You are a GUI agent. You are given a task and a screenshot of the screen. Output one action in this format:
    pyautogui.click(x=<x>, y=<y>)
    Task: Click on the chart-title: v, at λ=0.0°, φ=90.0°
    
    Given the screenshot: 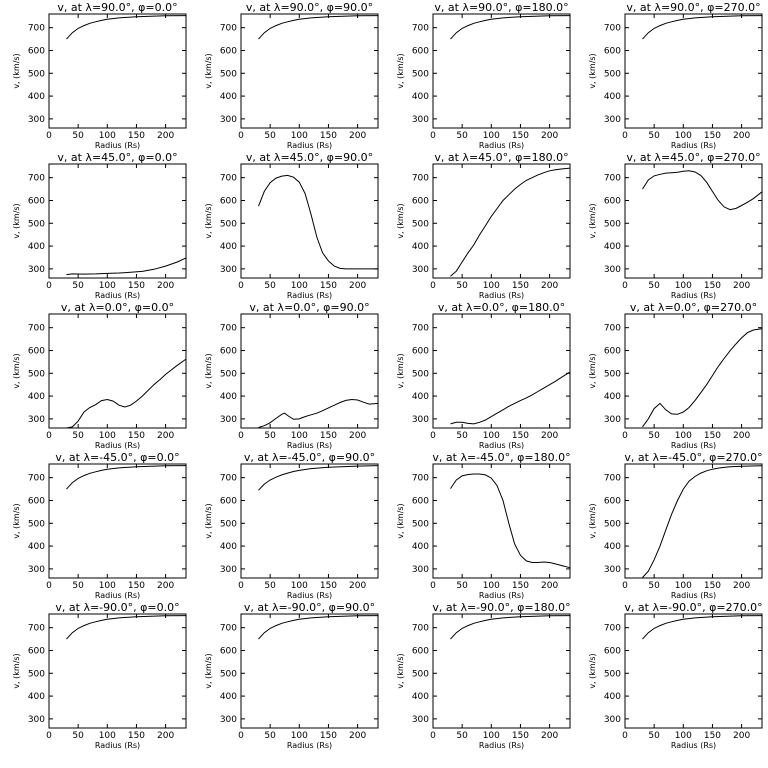 What is the action you would take?
    pyautogui.click(x=309, y=307)
    